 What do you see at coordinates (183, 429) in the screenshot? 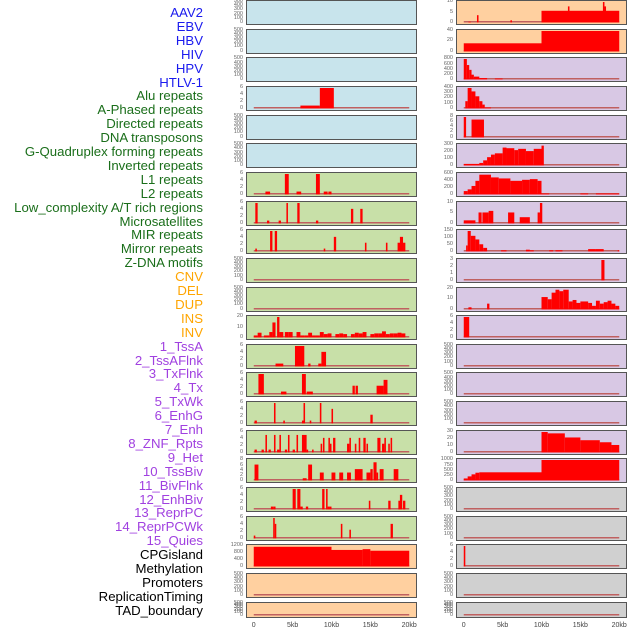
I see `track-label: 7_Enh` at bounding box center [183, 429].